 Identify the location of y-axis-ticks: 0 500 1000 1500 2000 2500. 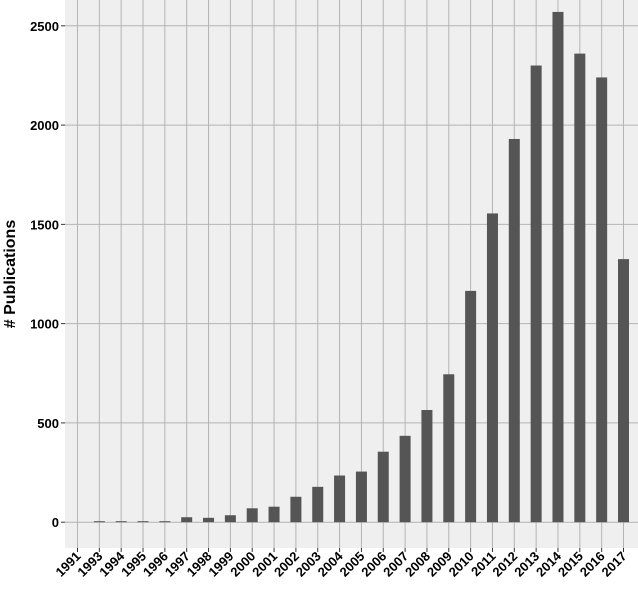
(47, 274).